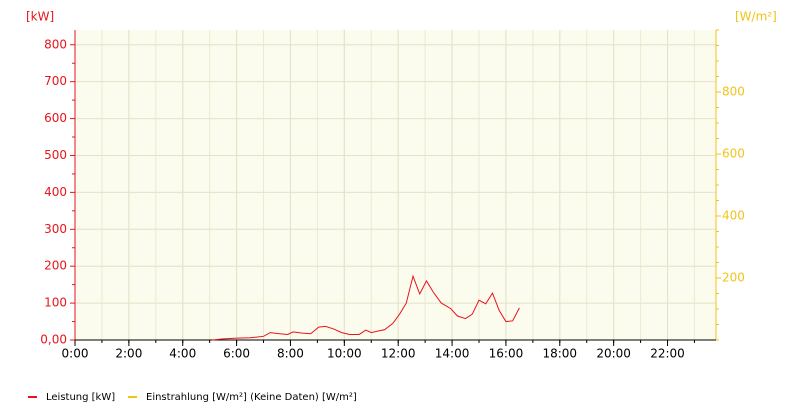 This screenshot has height=420, width=790. What do you see at coordinates (128, 354) in the screenshot?
I see `x-tick-label: 2:00` at bounding box center [128, 354].